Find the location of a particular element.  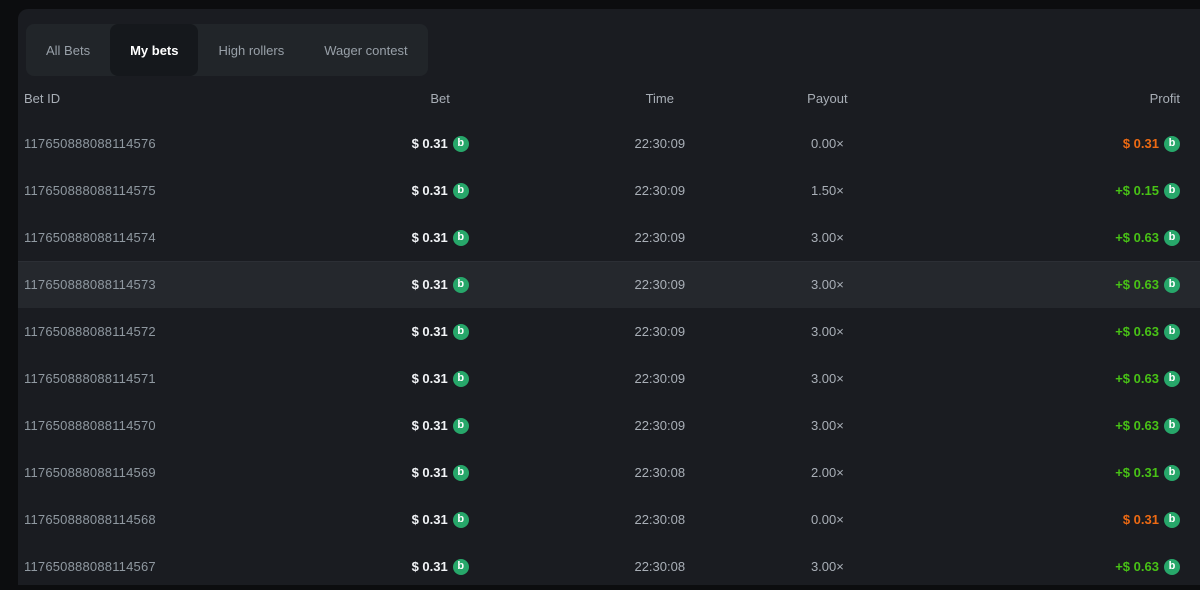

profit-amount-value: $ 0.31 is located at coordinates (1140, 519).